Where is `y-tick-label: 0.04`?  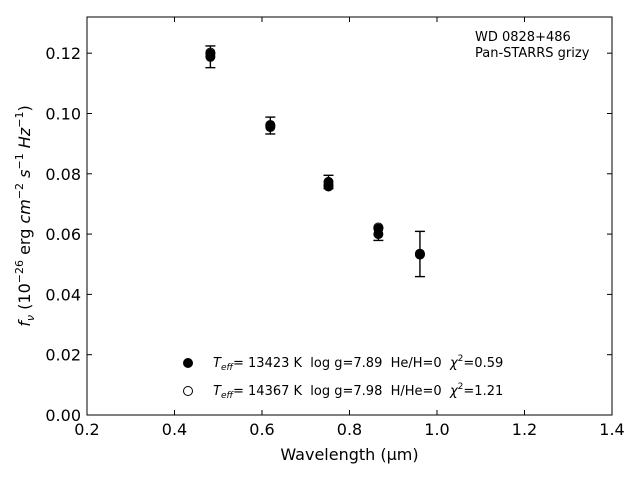
y-tick-label: 0.04 is located at coordinates (63, 294).